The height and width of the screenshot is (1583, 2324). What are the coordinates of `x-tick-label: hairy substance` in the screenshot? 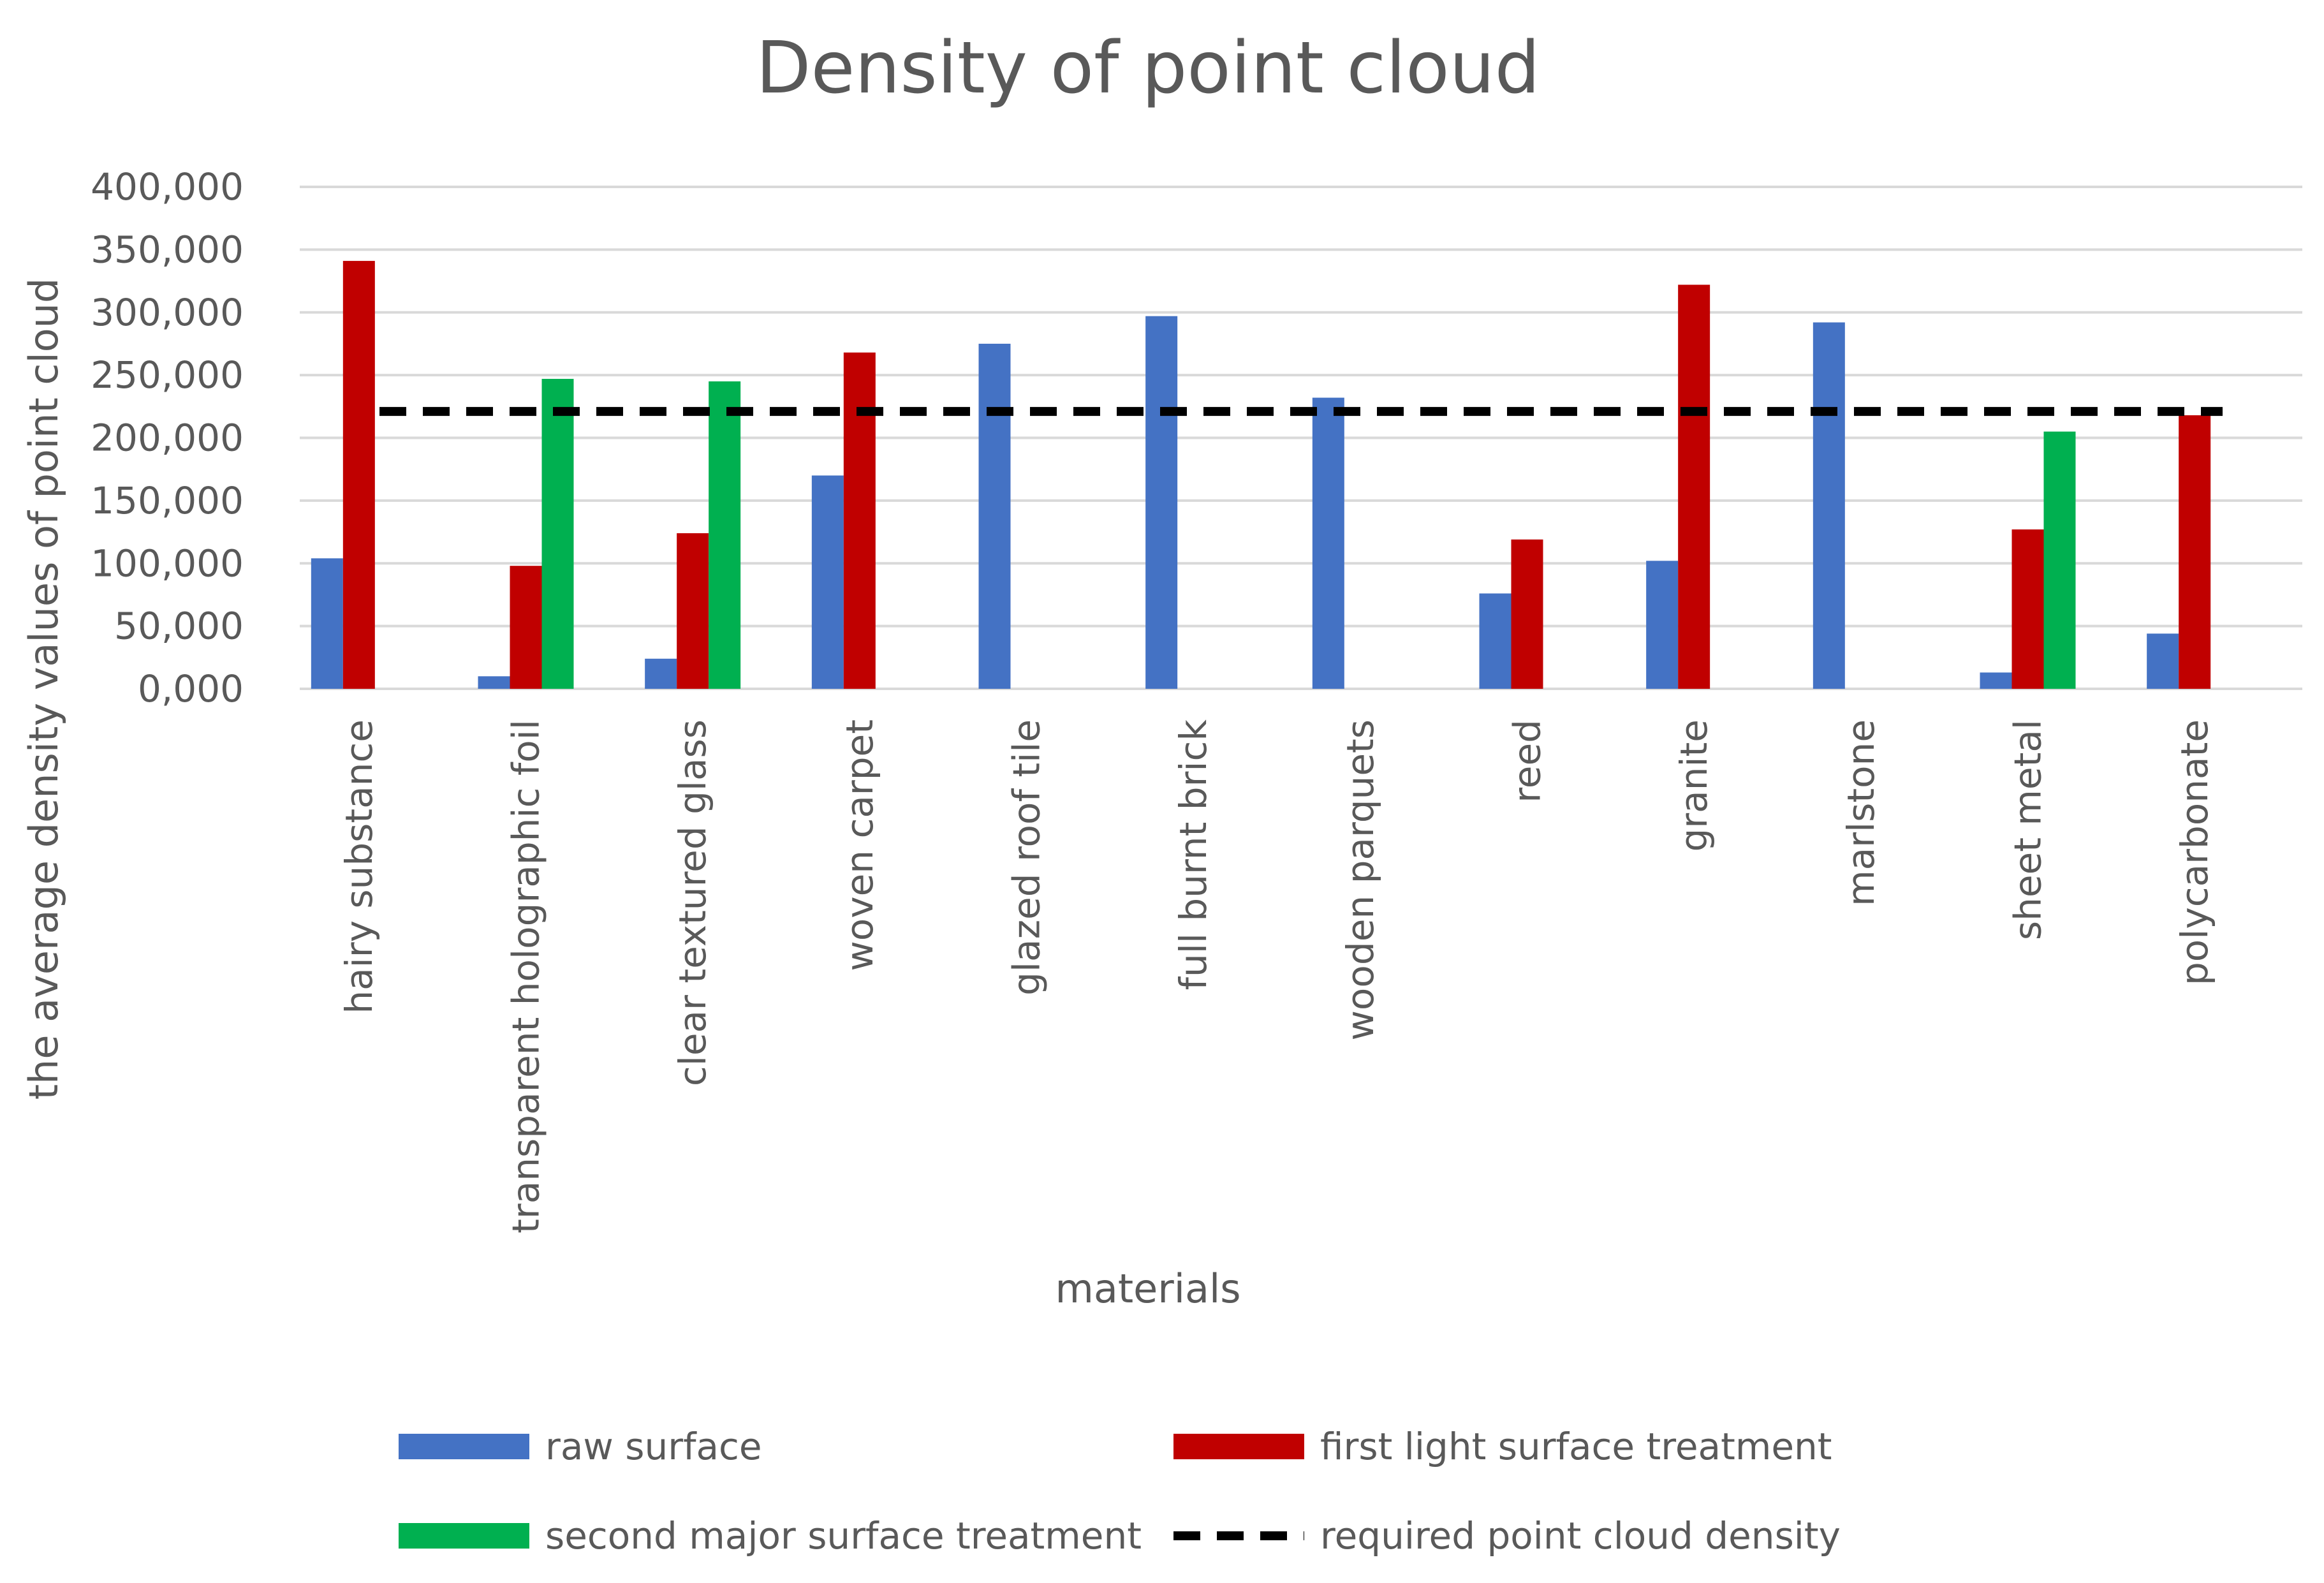 It's located at (359, 866).